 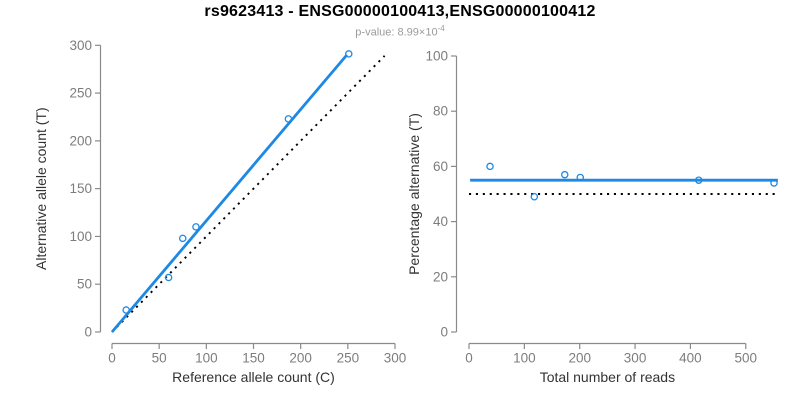 What do you see at coordinates (440, 221) in the screenshot?
I see `y-tick-label: 40` at bounding box center [440, 221].